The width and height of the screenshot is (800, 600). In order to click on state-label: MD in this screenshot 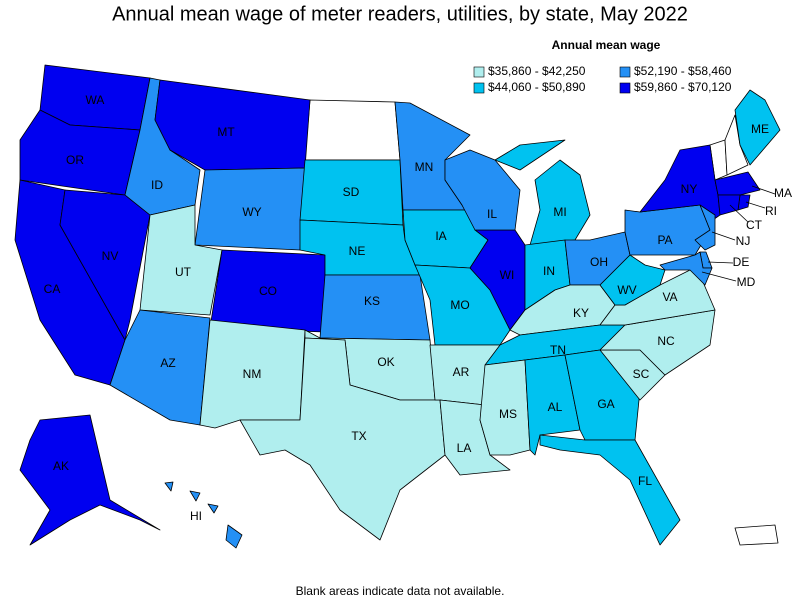, I will do `click(746, 282)`.